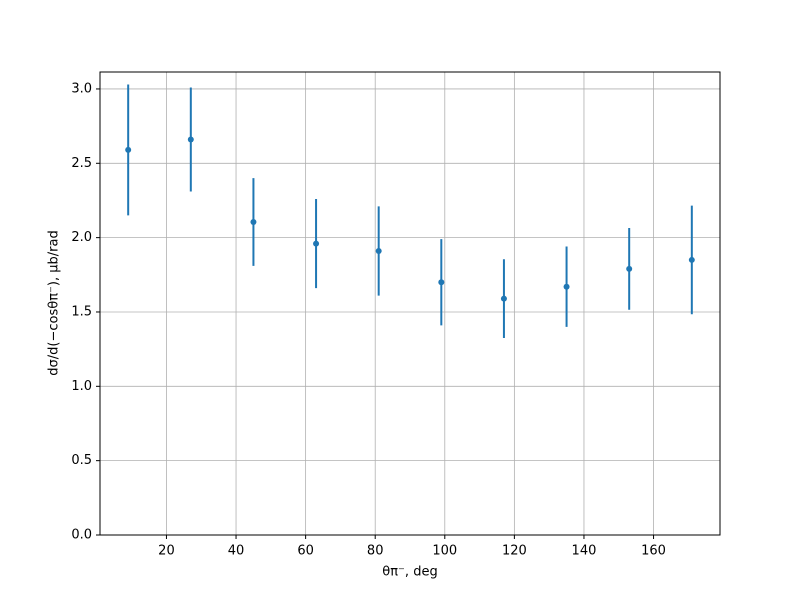 This screenshot has height=604, width=800. What do you see at coordinates (444, 551) in the screenshot?
I see `x-tick-label: 100` at bounding box center [444, 551].